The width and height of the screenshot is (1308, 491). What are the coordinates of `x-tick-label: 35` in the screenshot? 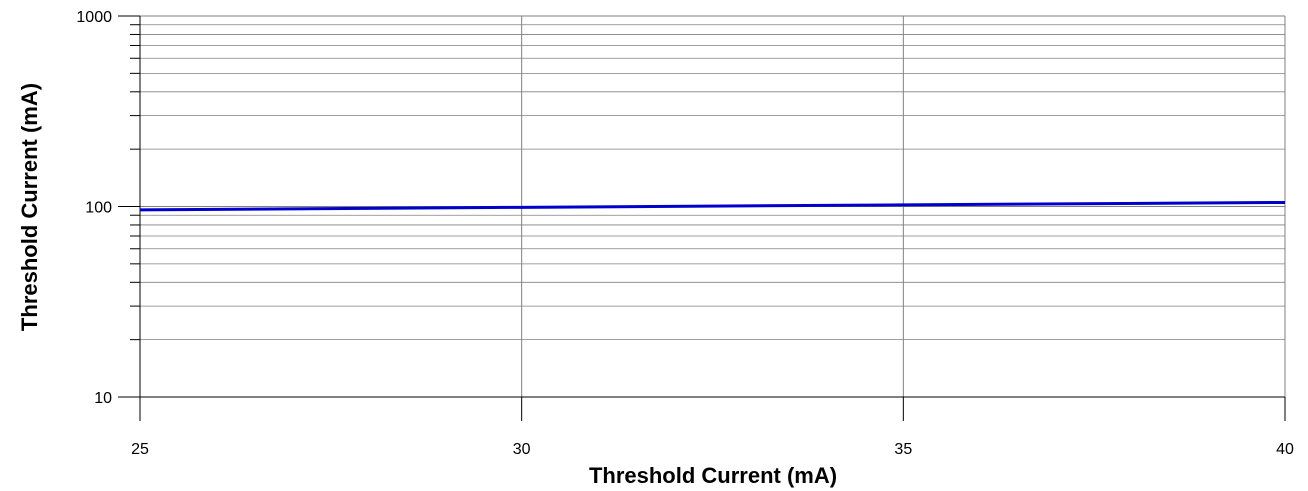 It's located at (903, 449).